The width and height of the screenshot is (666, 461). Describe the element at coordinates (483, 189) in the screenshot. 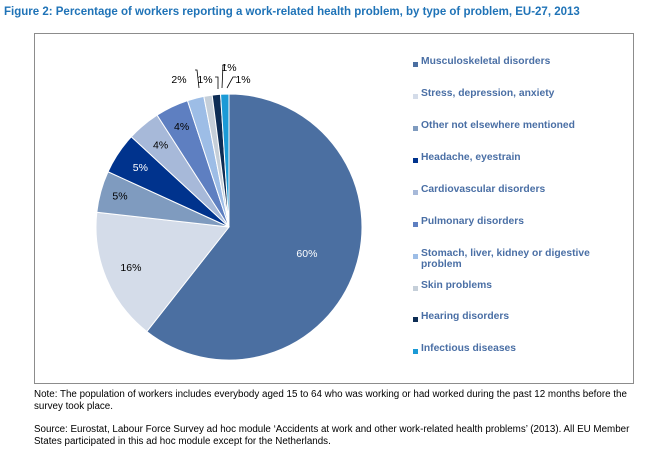

I see `legend-label: Cardiovascular disorders` at that location.